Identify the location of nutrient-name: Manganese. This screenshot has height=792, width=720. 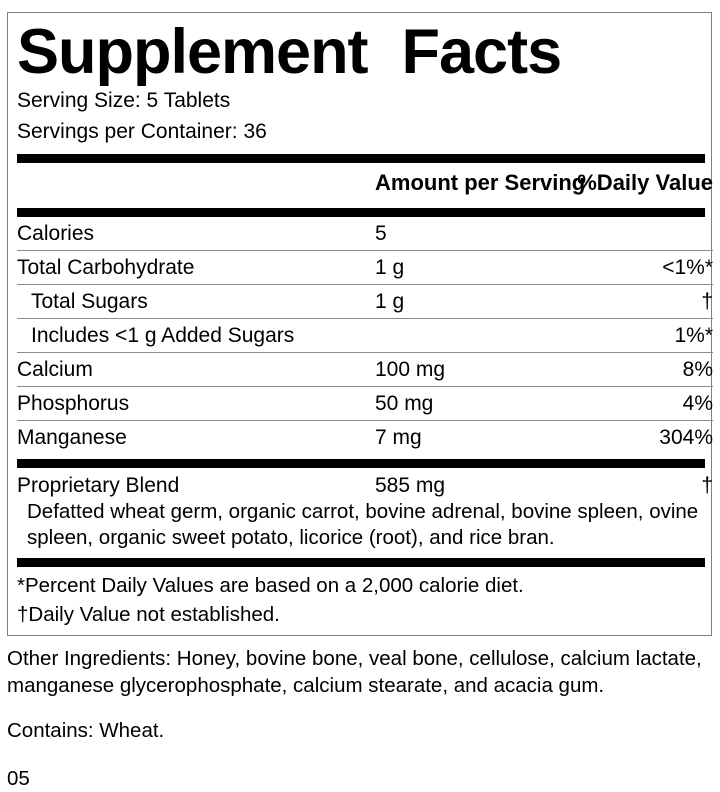
(193, 437).